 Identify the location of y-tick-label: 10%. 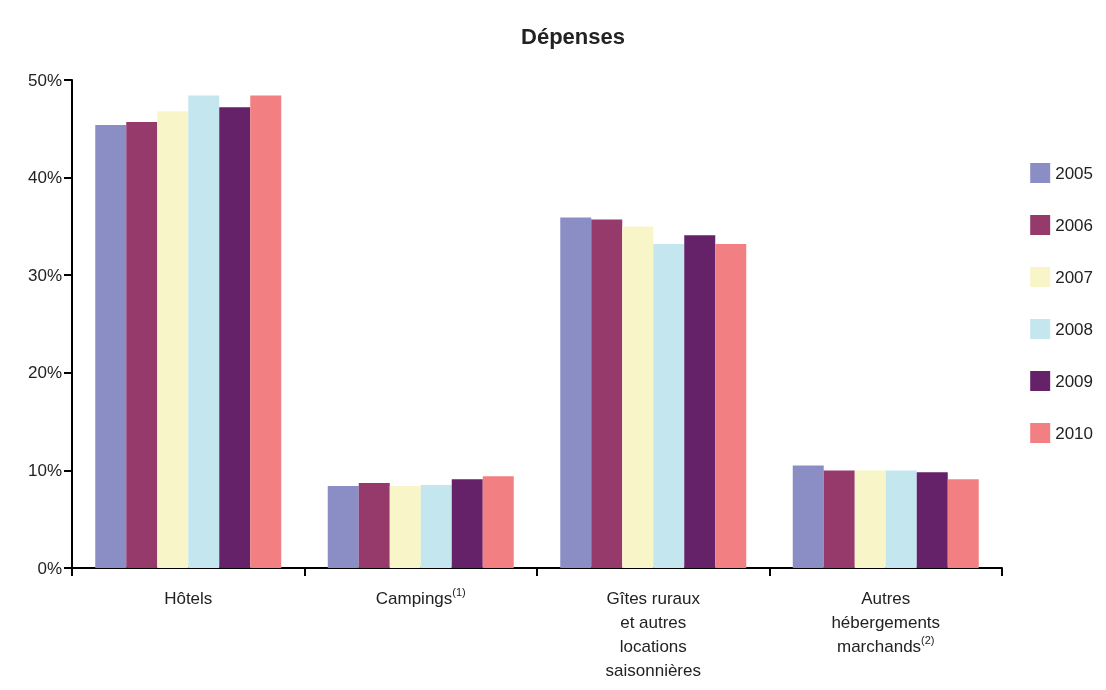
(44, 470).